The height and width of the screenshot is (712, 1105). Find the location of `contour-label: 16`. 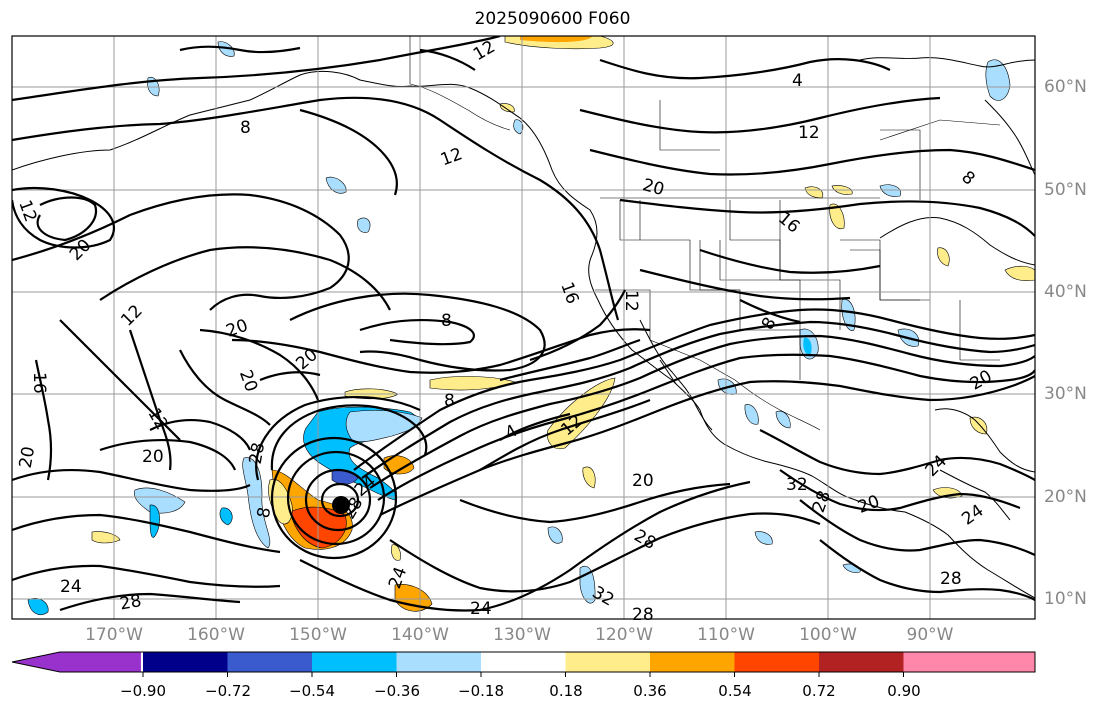

contour-label: 16 is located at coordinates (39, 383).